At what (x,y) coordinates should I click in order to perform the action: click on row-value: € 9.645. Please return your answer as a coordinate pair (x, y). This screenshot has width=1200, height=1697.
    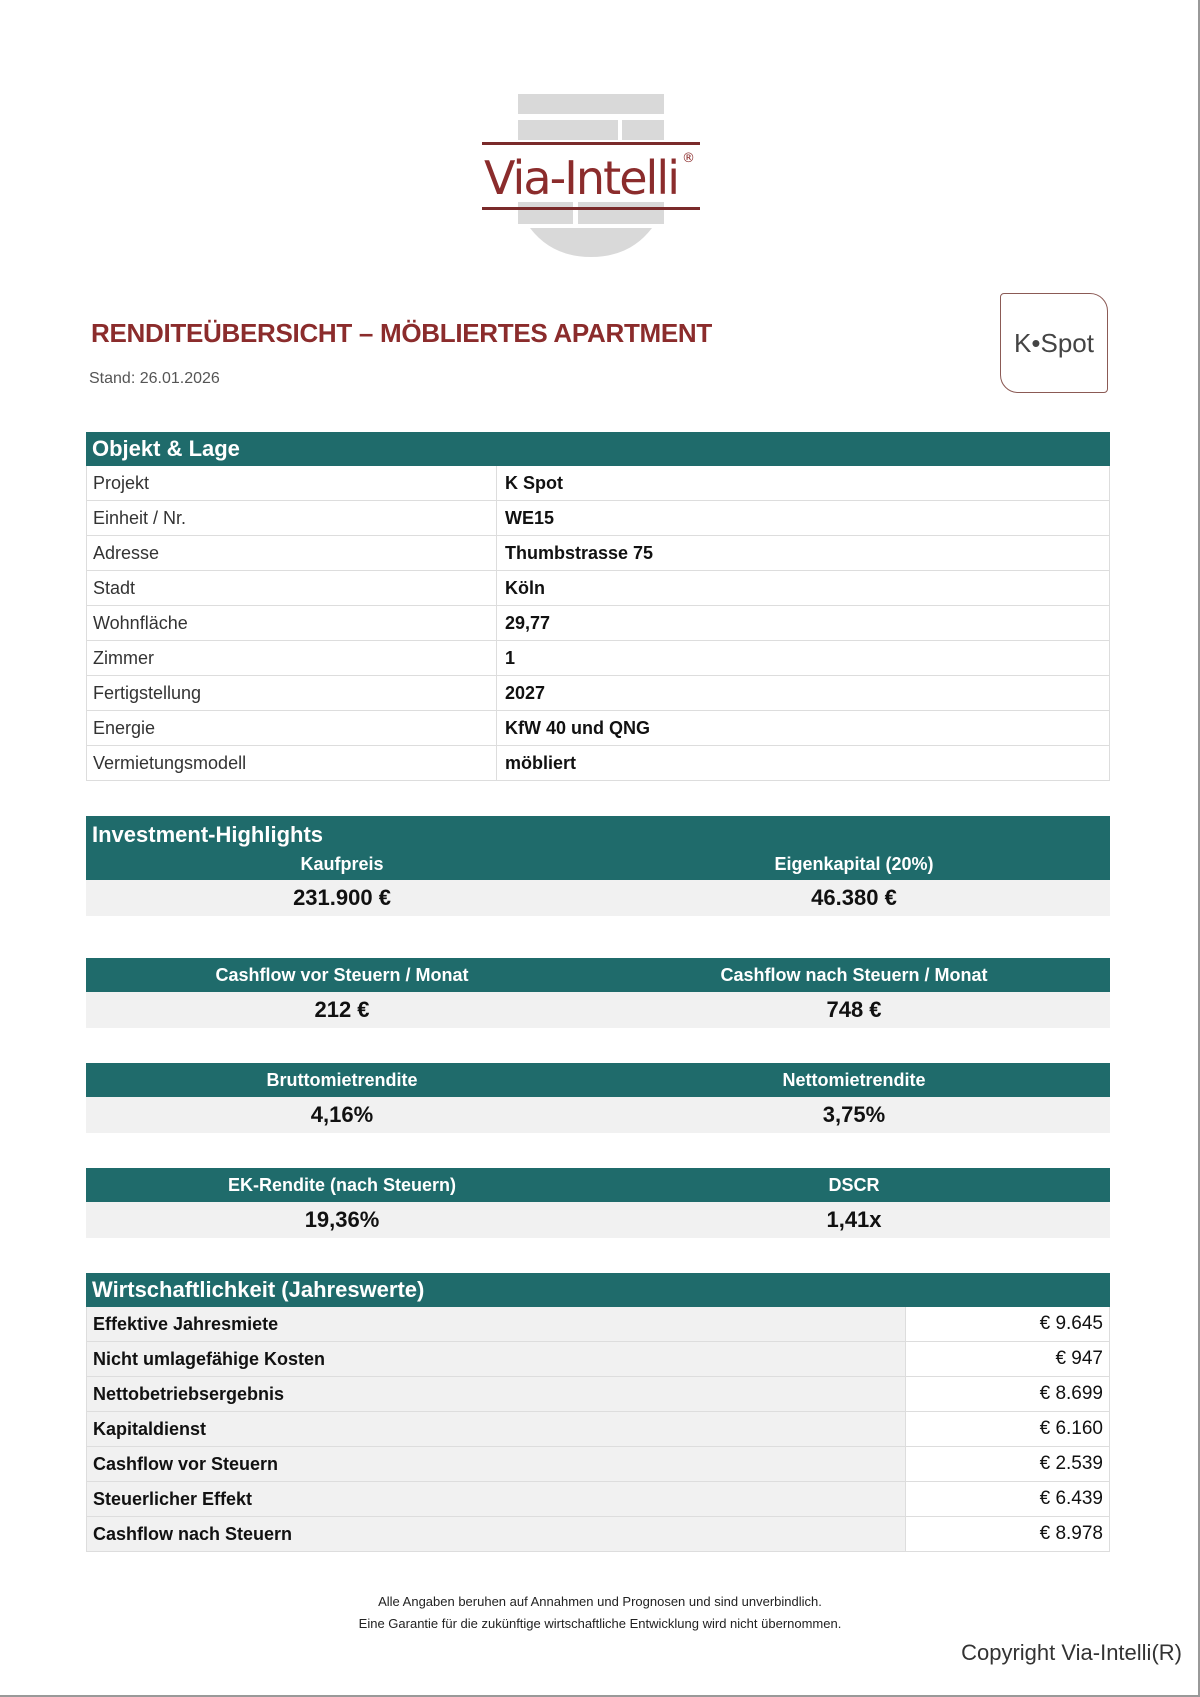
    Looking at the image, I should click on (1071, 1323).